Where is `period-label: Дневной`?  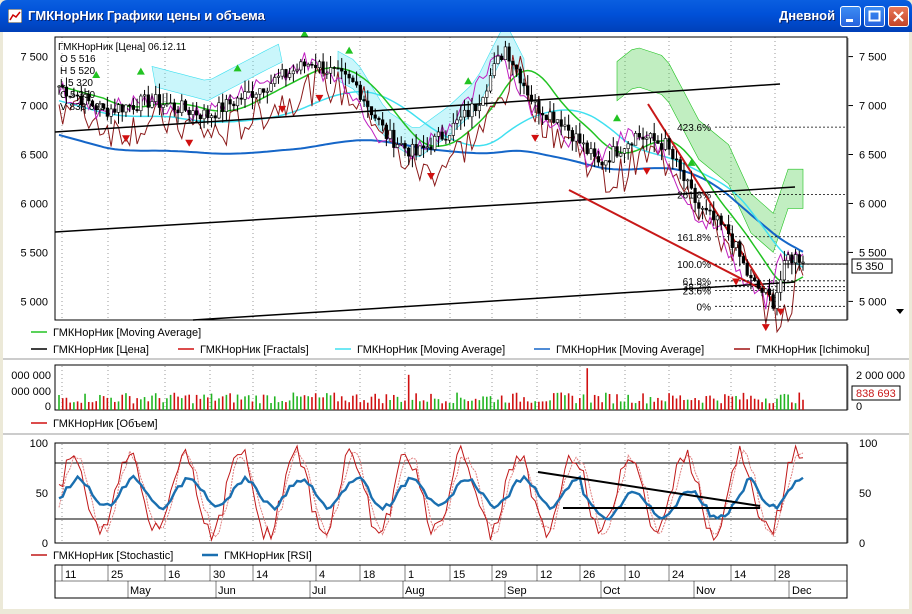 period-label: Дневной is located at coordinates (807, 15).